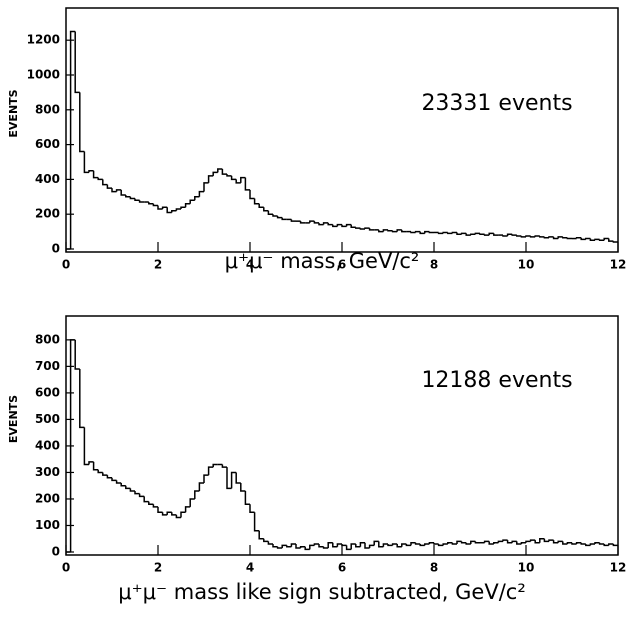  I want to click on y-tick-label: 400, so click(47, 179).